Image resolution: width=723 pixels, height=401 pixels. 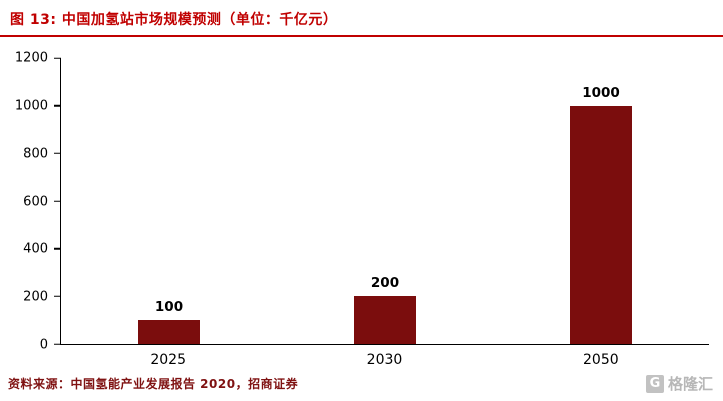 What do you see at coordinates (169, 307) in the screenshot?
I see `bar-value-label: 100` at bounding box center [169, 307].